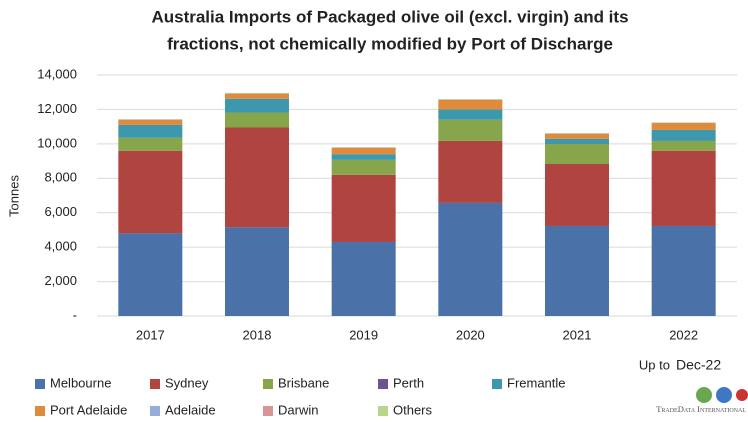  What do you see at coordinates (298, 409) in the screenshot?
I see `legend-label: Darwin` at bounding box center [298, 409].